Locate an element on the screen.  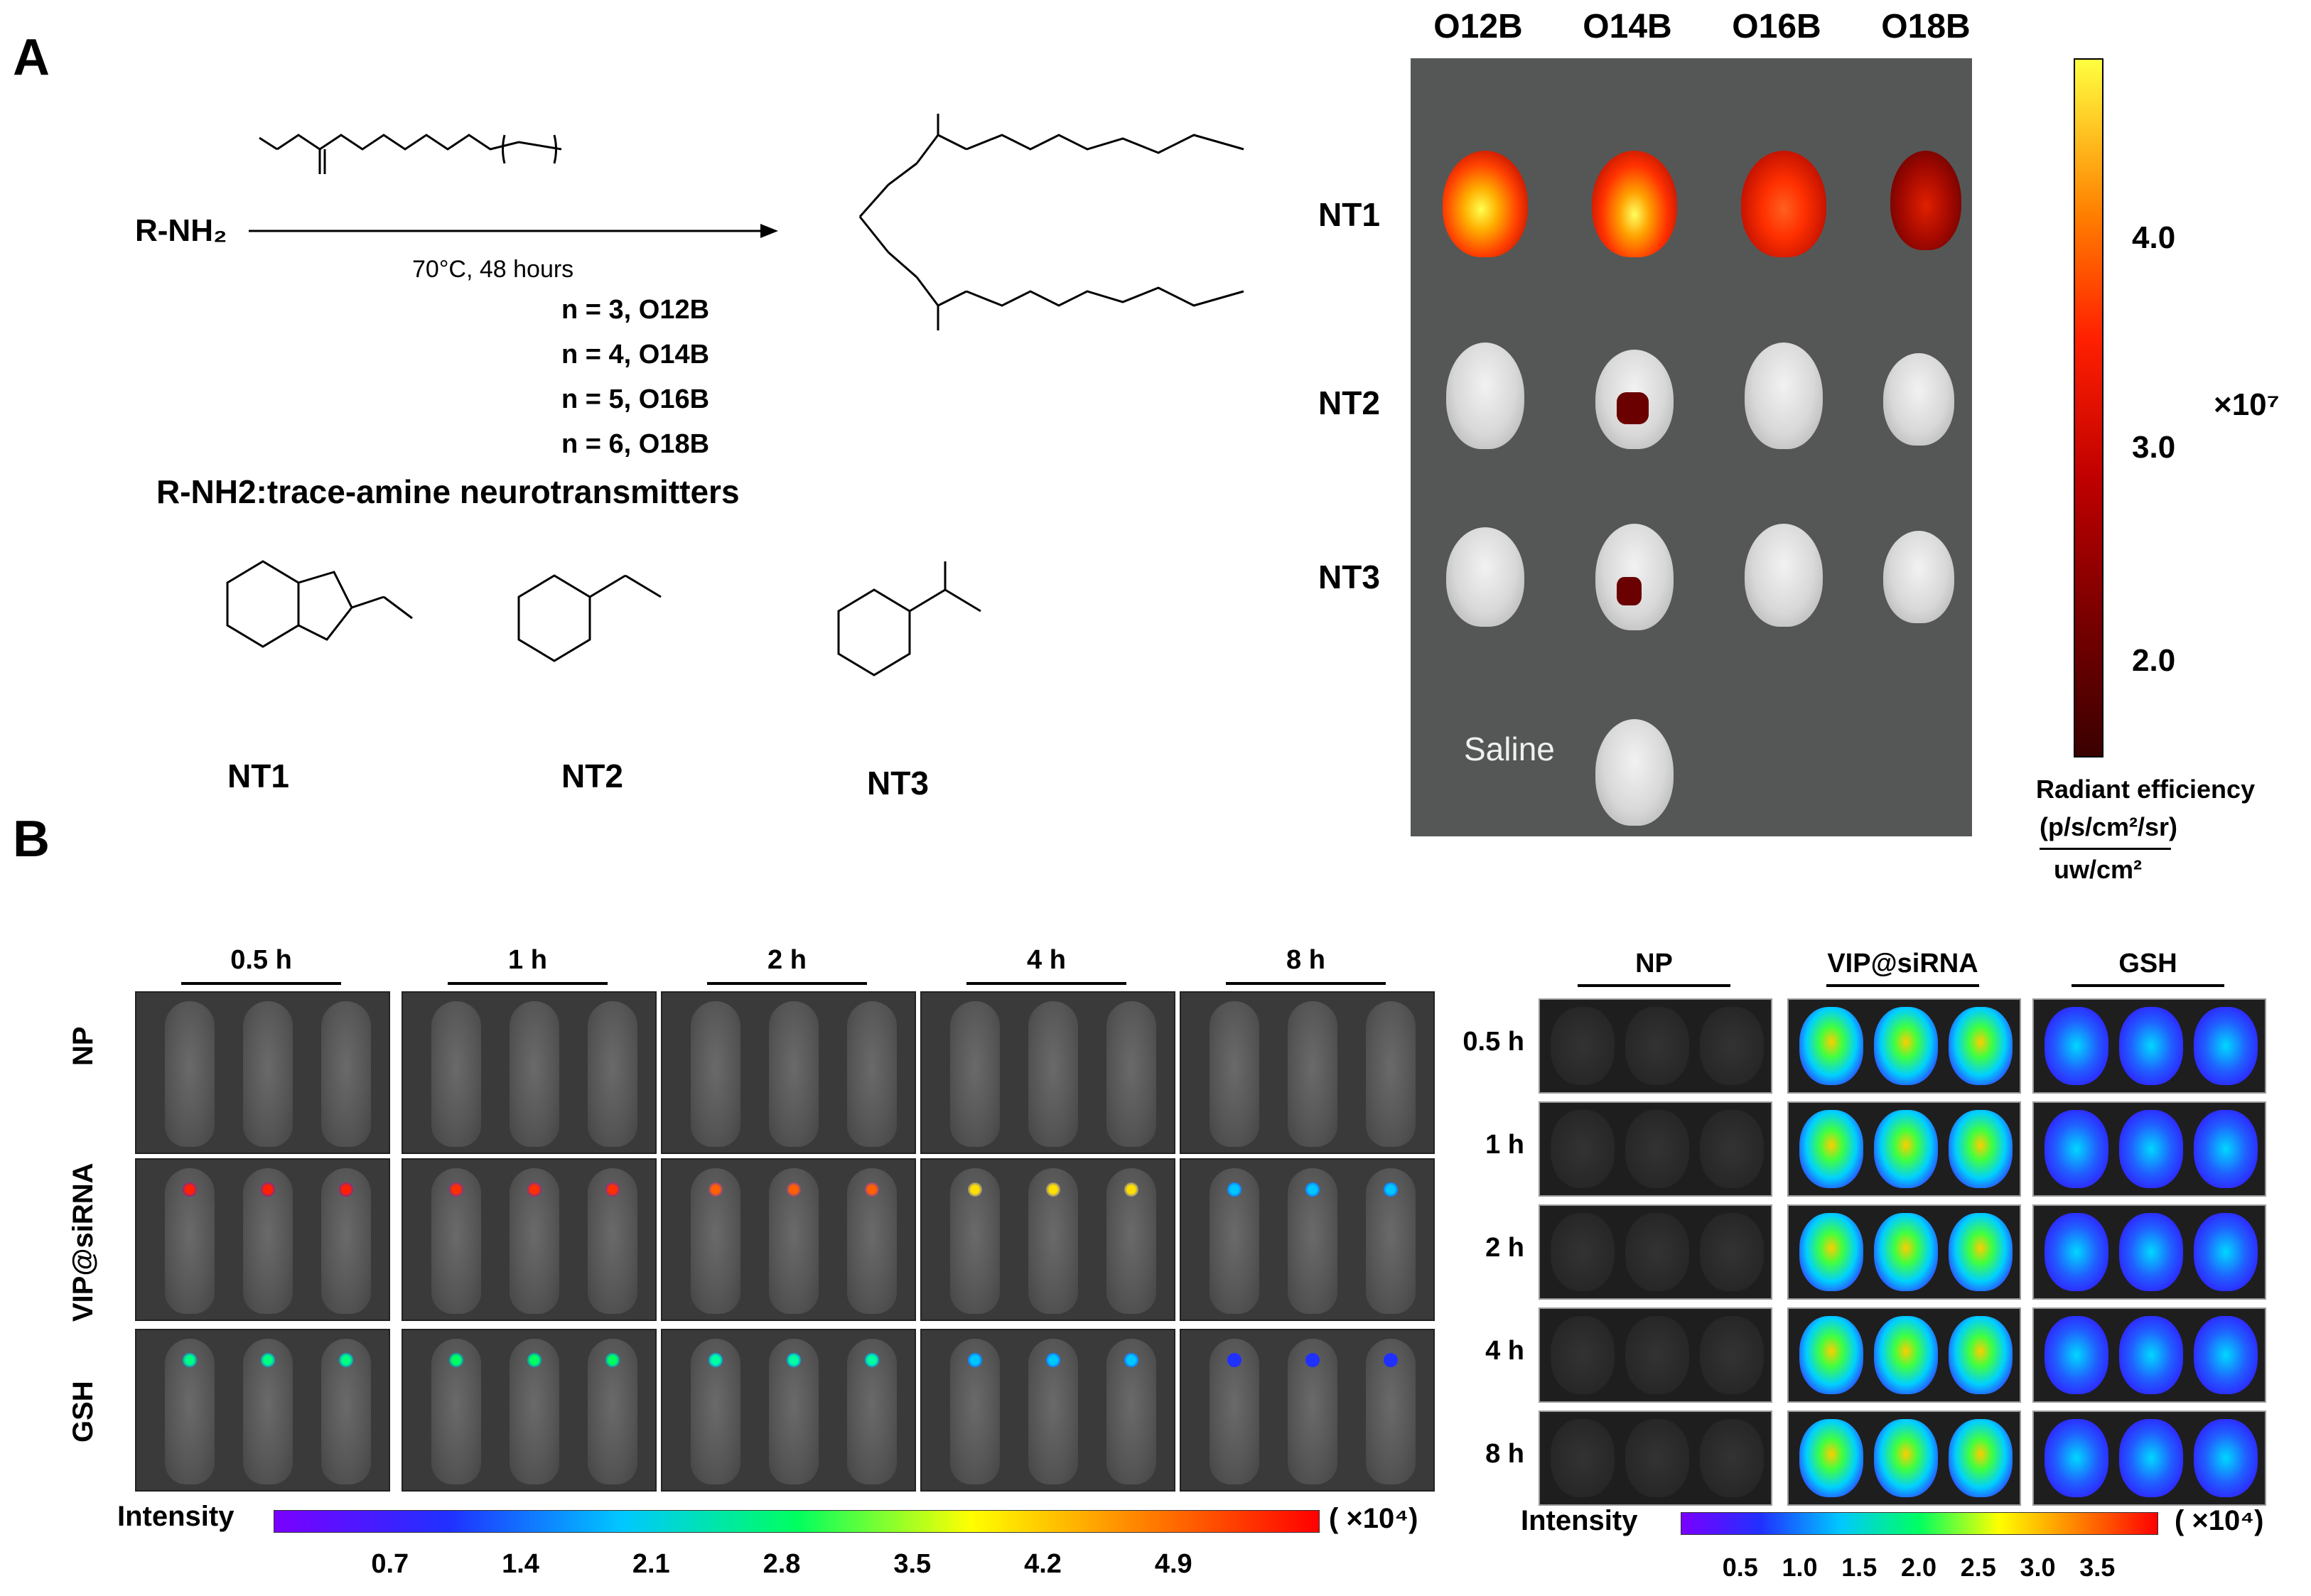
right-colorbar-tick: 0.5 is located at coordinates (1740, 1568).